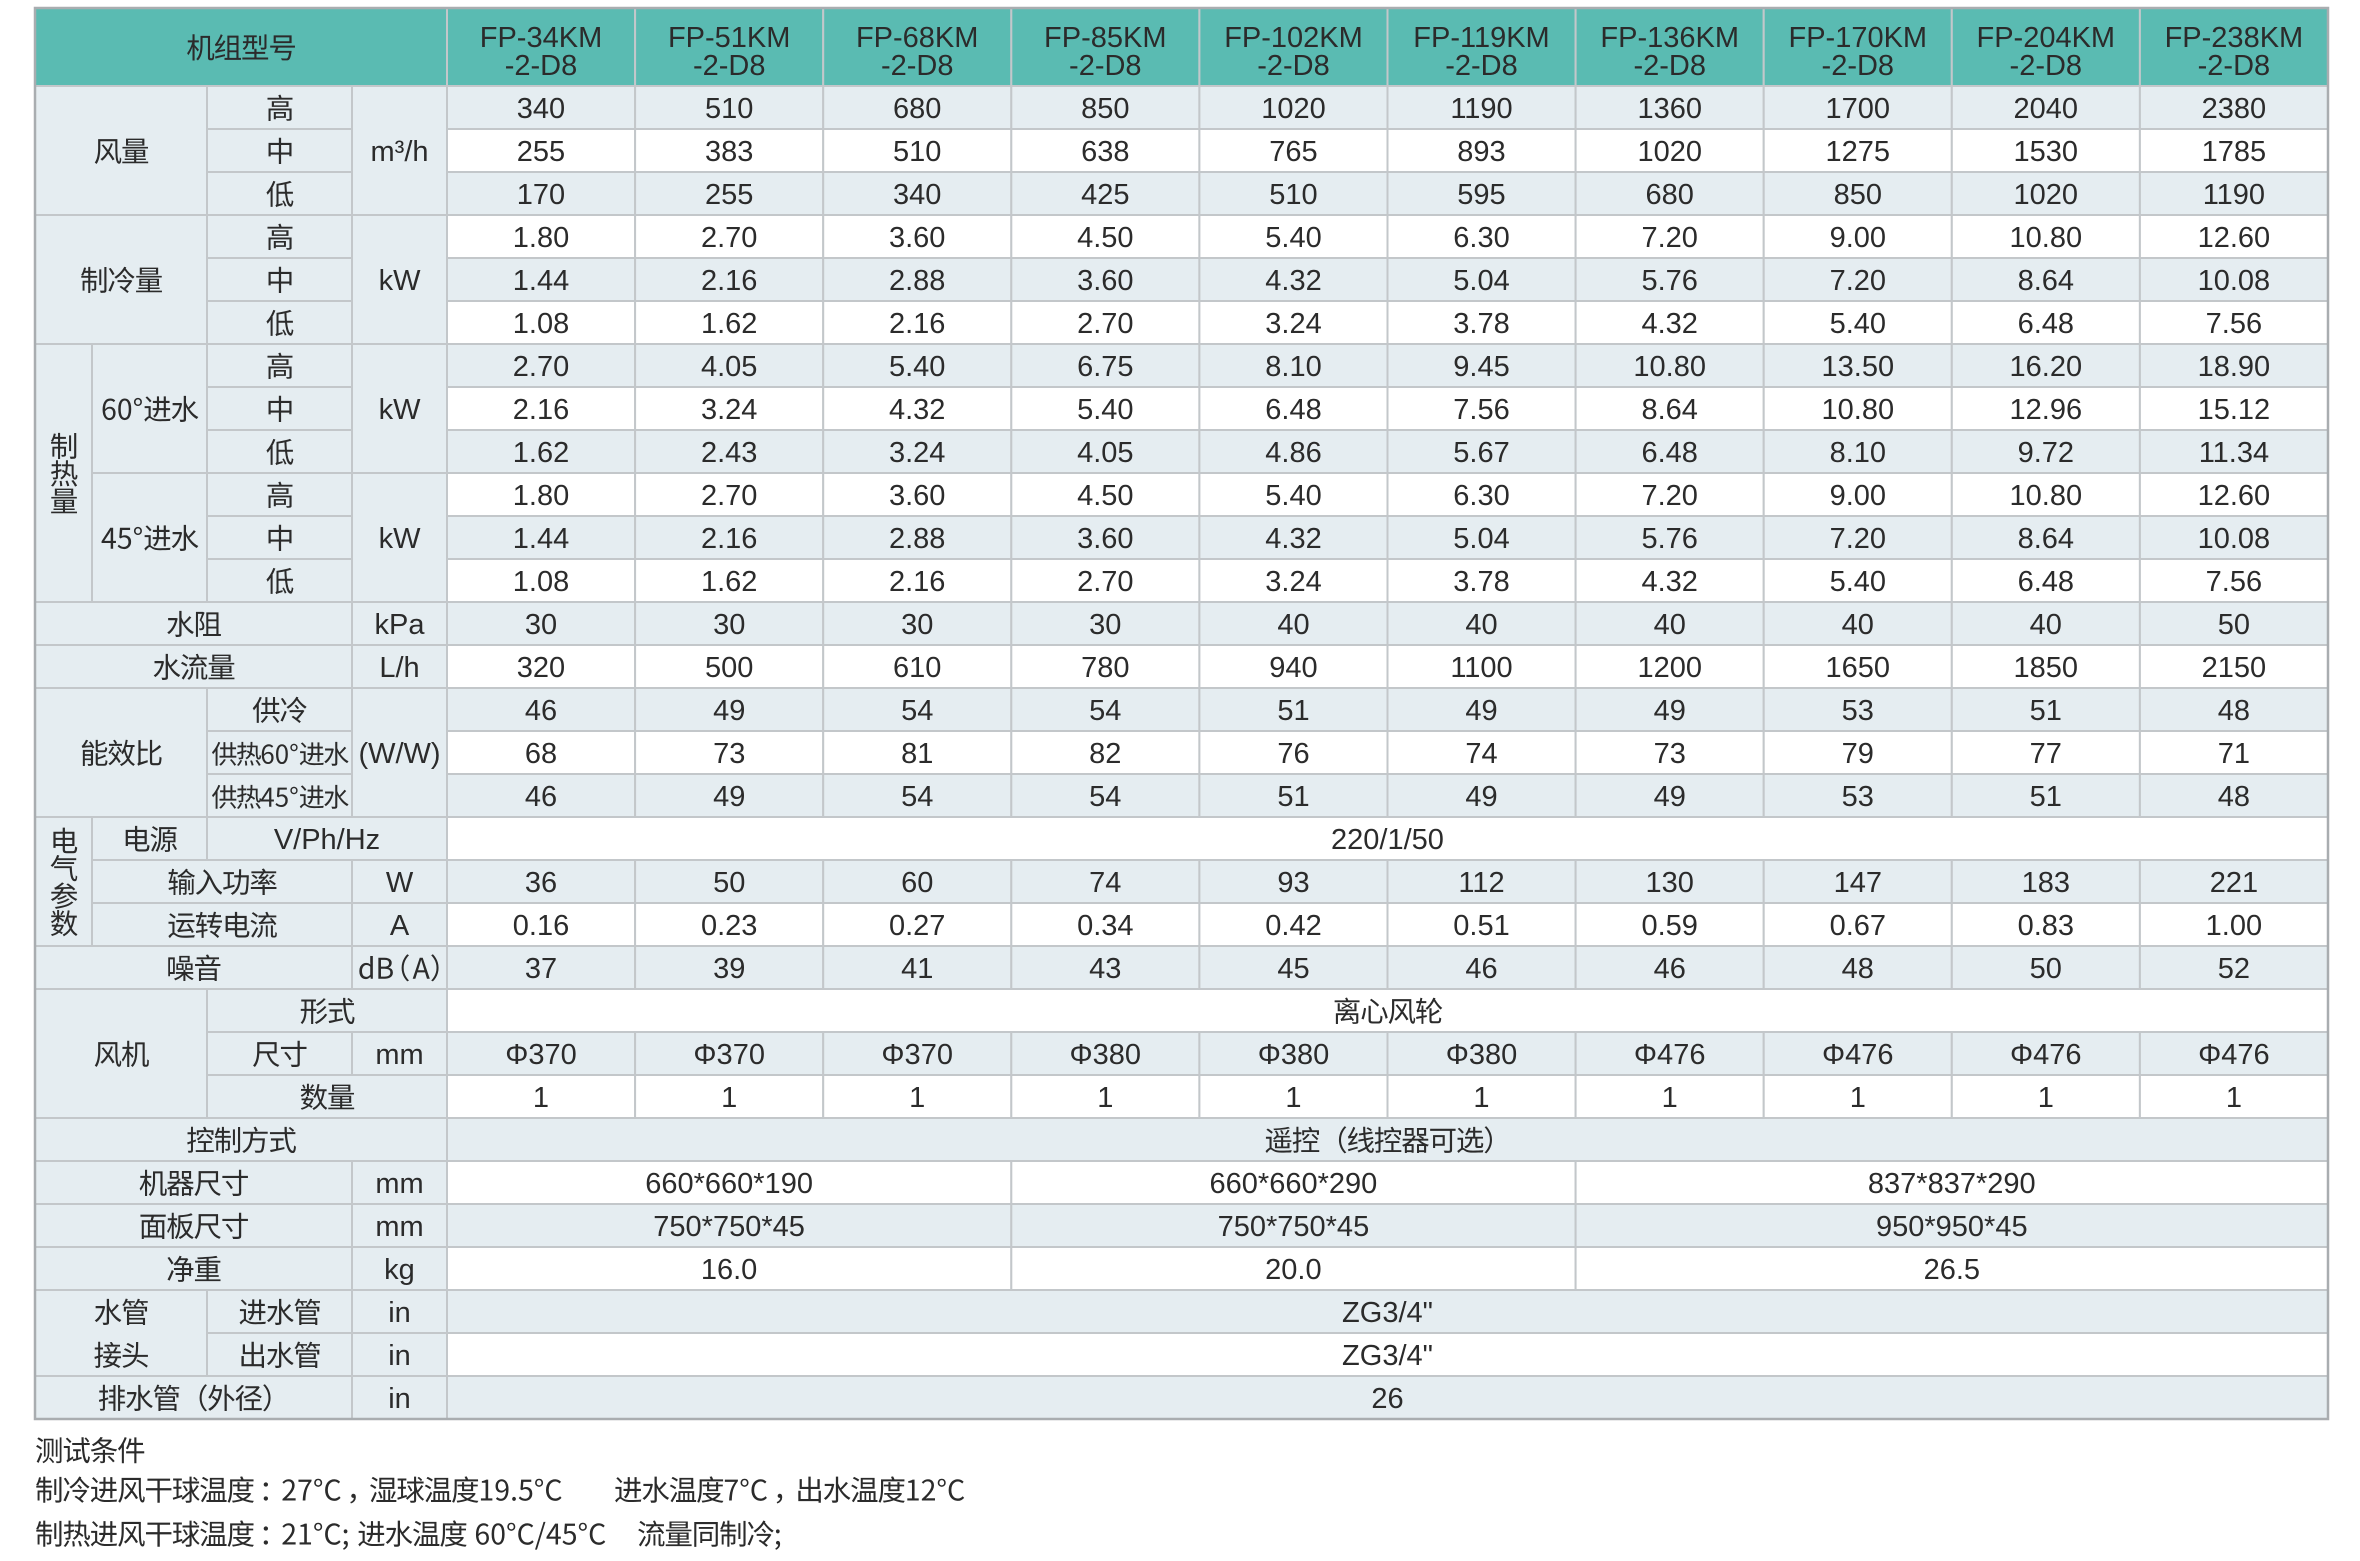 The image size is (2360, 1561). I want to click on svg-text: 0.34, so click(1105, 926).